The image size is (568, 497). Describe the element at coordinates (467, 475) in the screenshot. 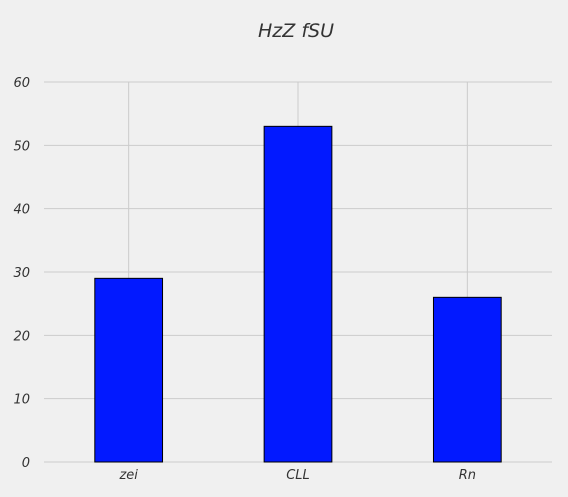

I see `x-tick-label: Rn` at that location.